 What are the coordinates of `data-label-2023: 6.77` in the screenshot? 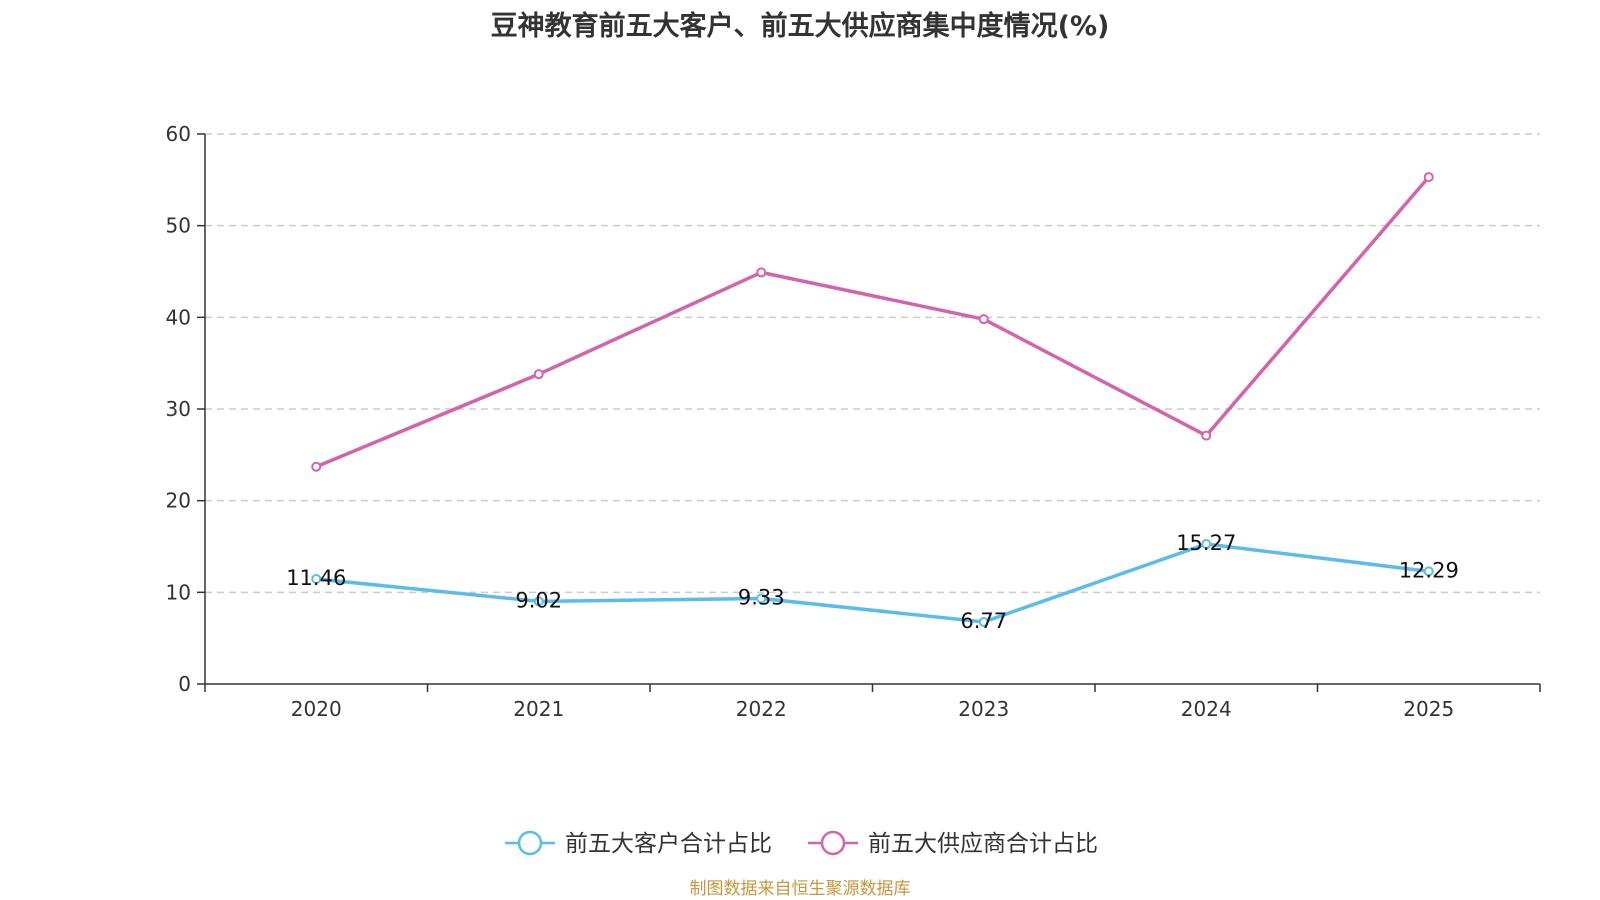 It's located at (983, 621).